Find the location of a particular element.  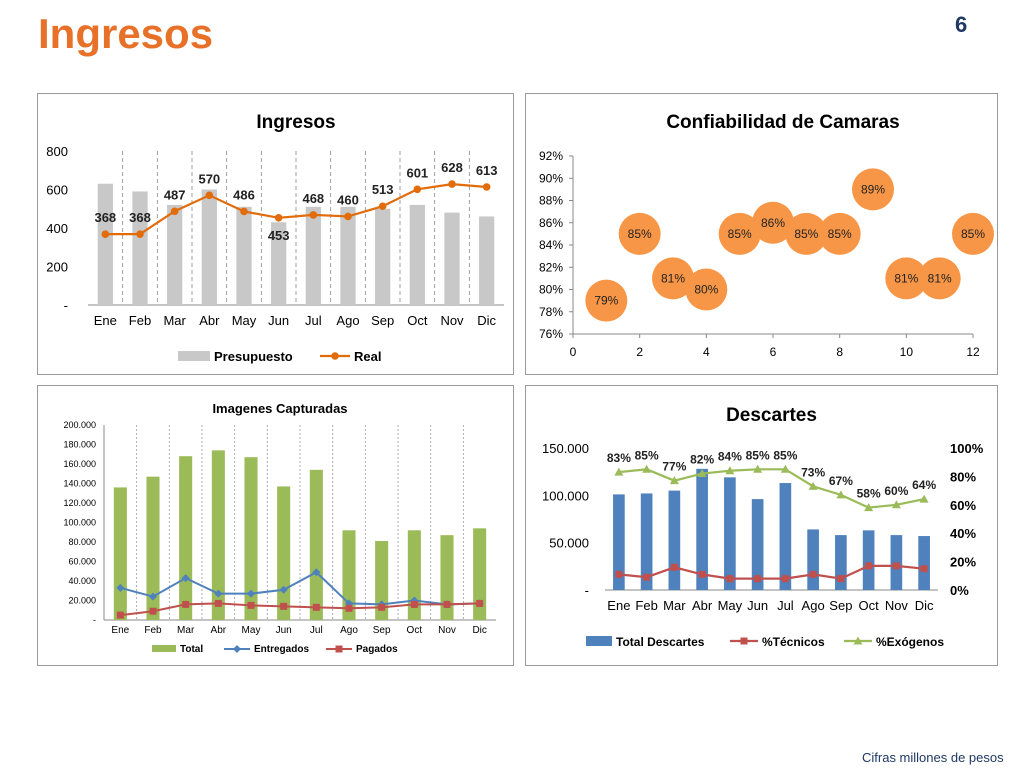

legend-total-label: Total is located at coordinates (191, 649).